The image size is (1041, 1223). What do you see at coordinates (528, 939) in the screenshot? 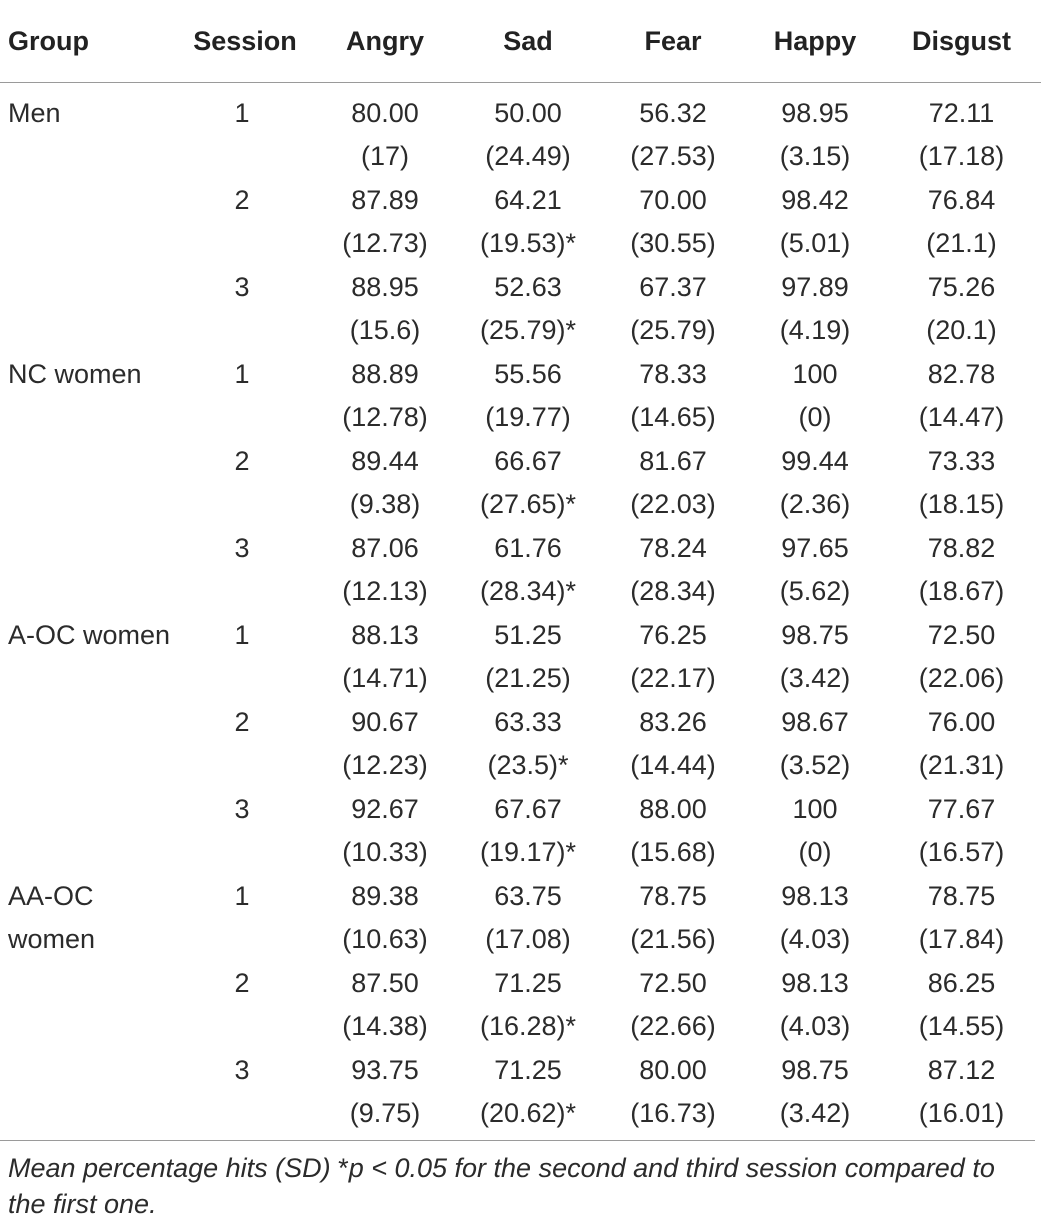
I see `sd-value: (17.08)` at bounding box center [528, 939].